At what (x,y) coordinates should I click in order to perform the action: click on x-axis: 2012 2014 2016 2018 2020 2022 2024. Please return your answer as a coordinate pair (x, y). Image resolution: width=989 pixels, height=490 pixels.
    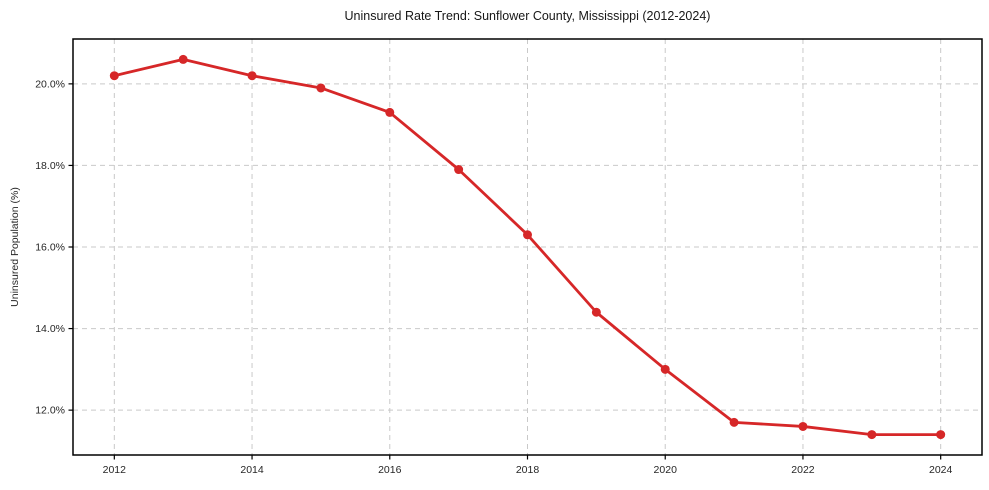
    Looking at the image, I should click on (528, 465).